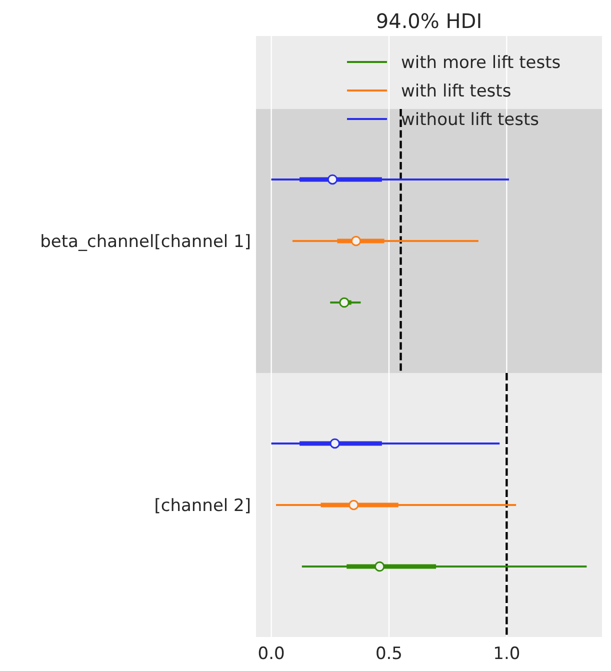 This screenshot has height=671, width=611. I want to click on chart-title: 94.0% HDI, so click(429, 21).